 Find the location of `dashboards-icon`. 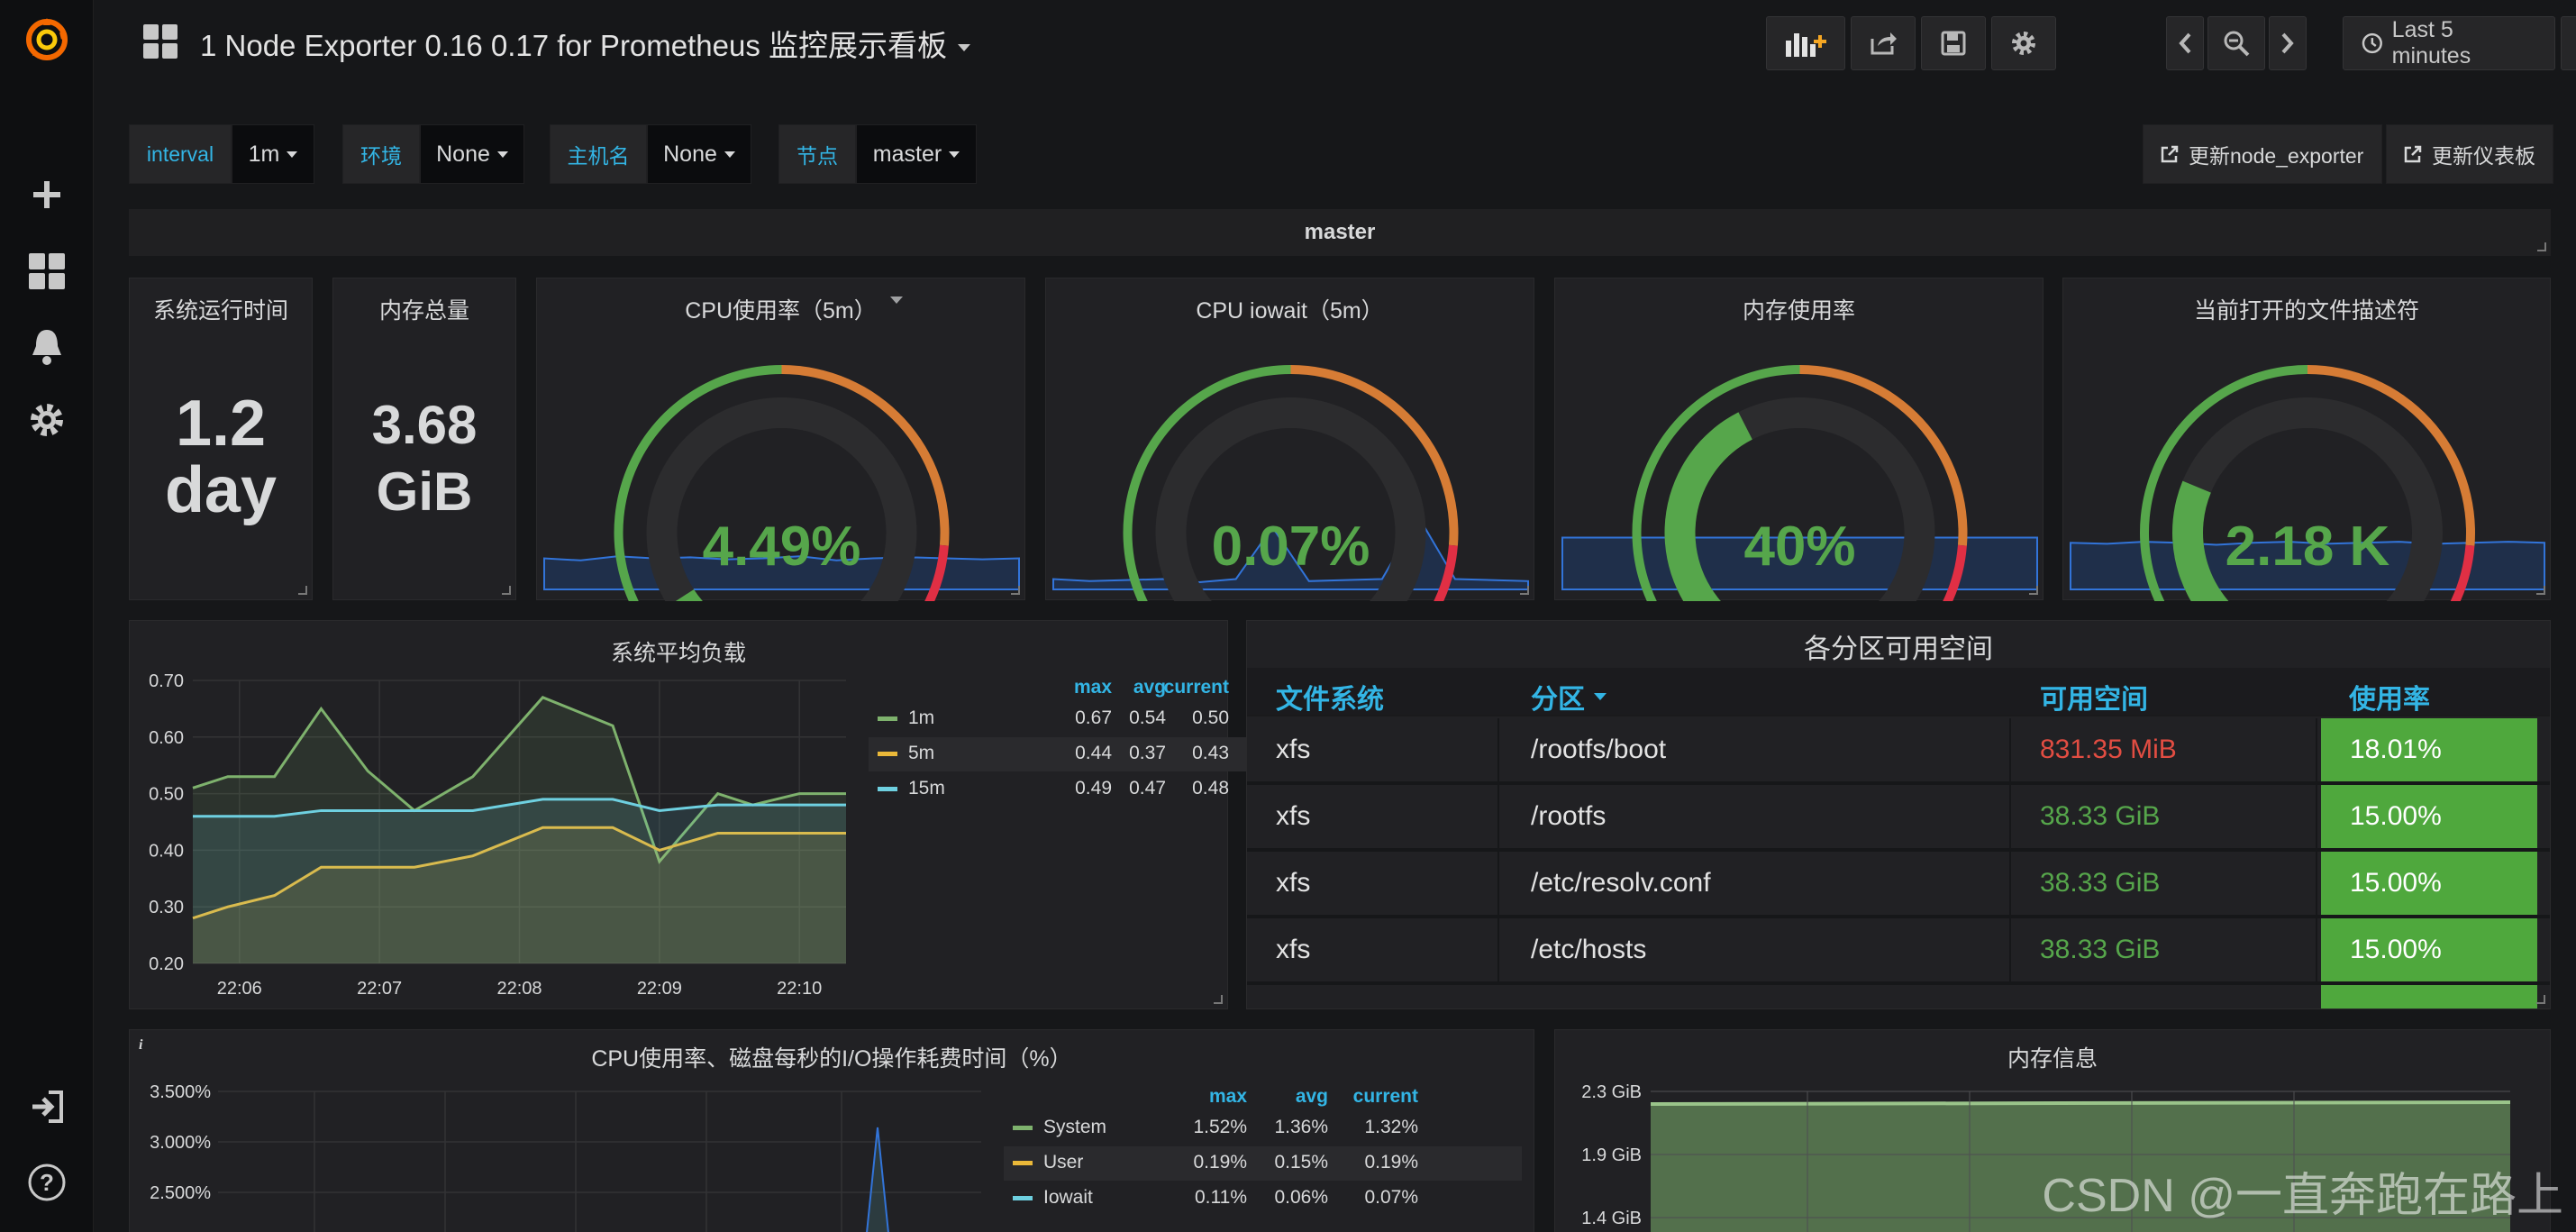

dashboards-icon is located at coordinates (46, 271).